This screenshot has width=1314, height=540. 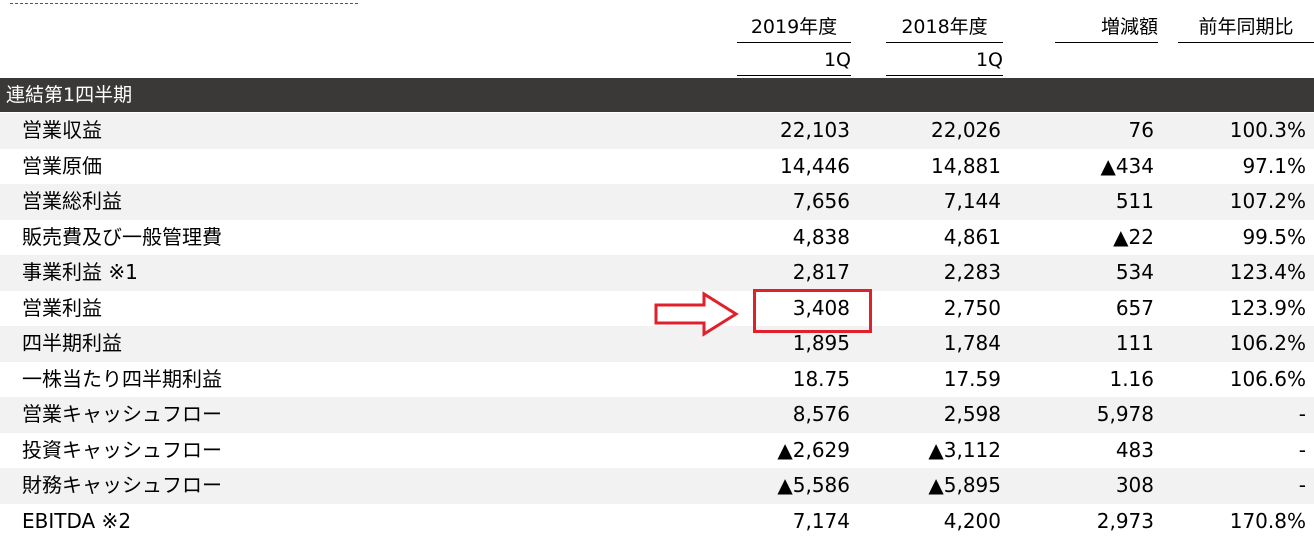 What do you see at coordinates (657, 380) in the screenshot?
I see `table-row: 一株当たり四半期利益 18.75 17.59 1.16 106.6%` at bounding box center [657, 380].